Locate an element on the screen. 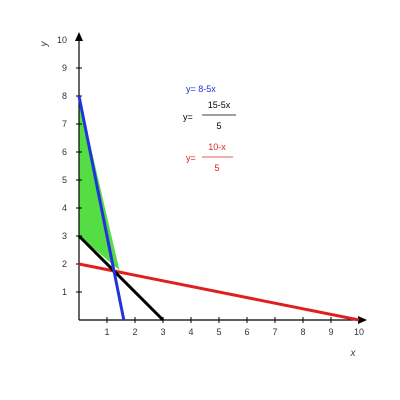 The height and width of the screenshot is (400, 400). x-axis-arrow is located at coordinates (362, 320).